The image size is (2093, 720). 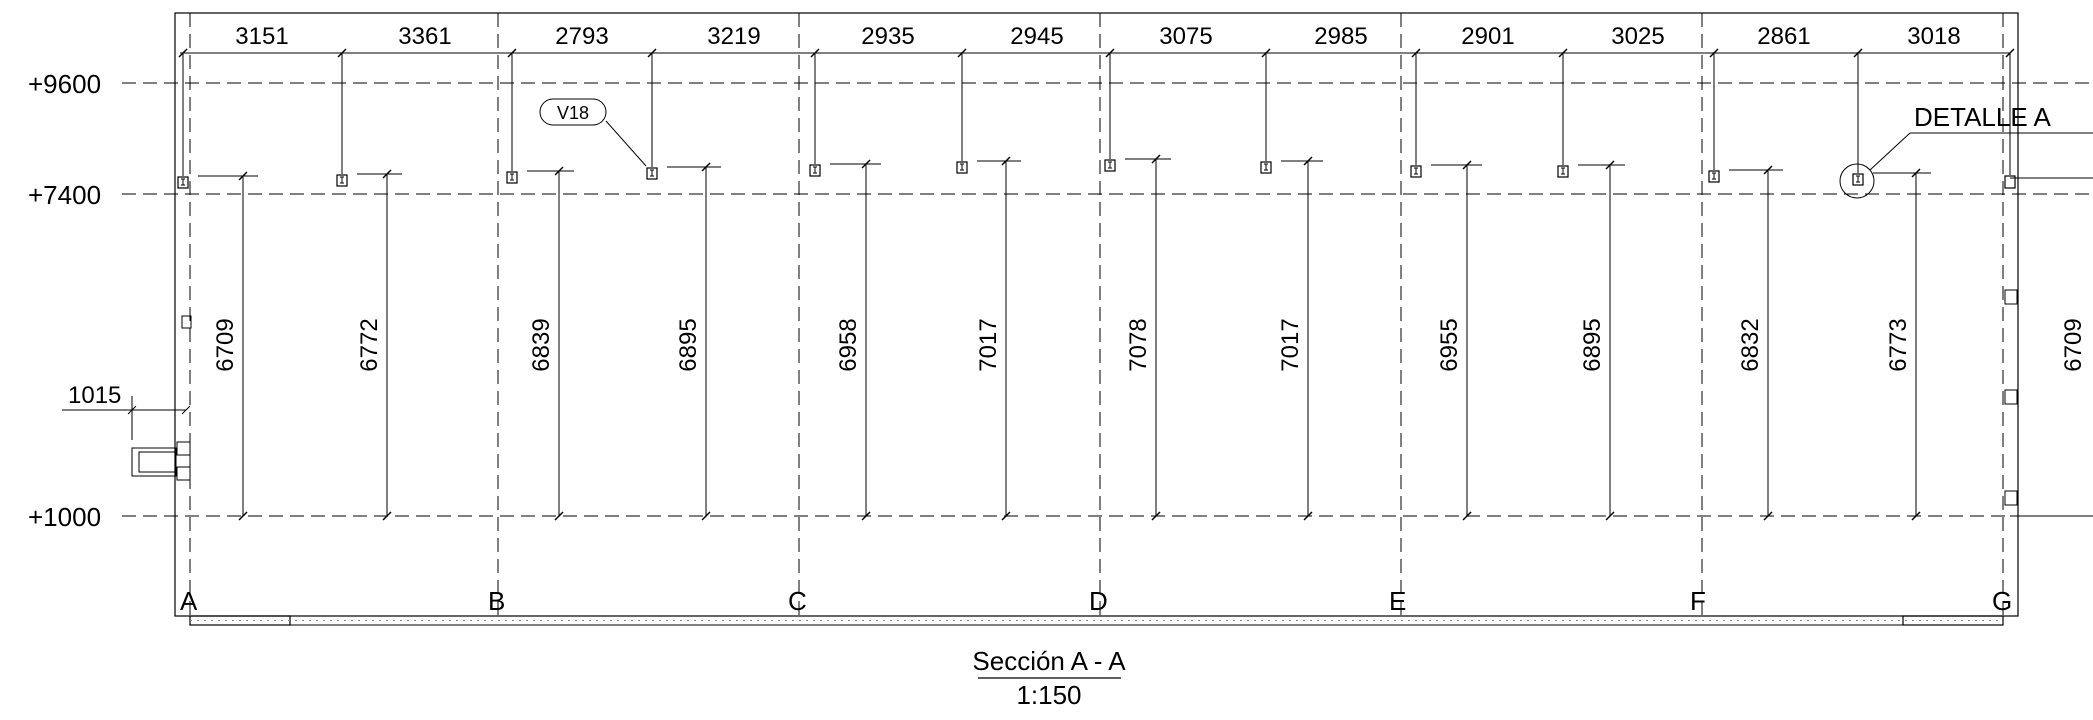 What do you see at coordinates (848, 344) in the screenshot?
I see `height-label: 6958` at bounding box center [848, 344].